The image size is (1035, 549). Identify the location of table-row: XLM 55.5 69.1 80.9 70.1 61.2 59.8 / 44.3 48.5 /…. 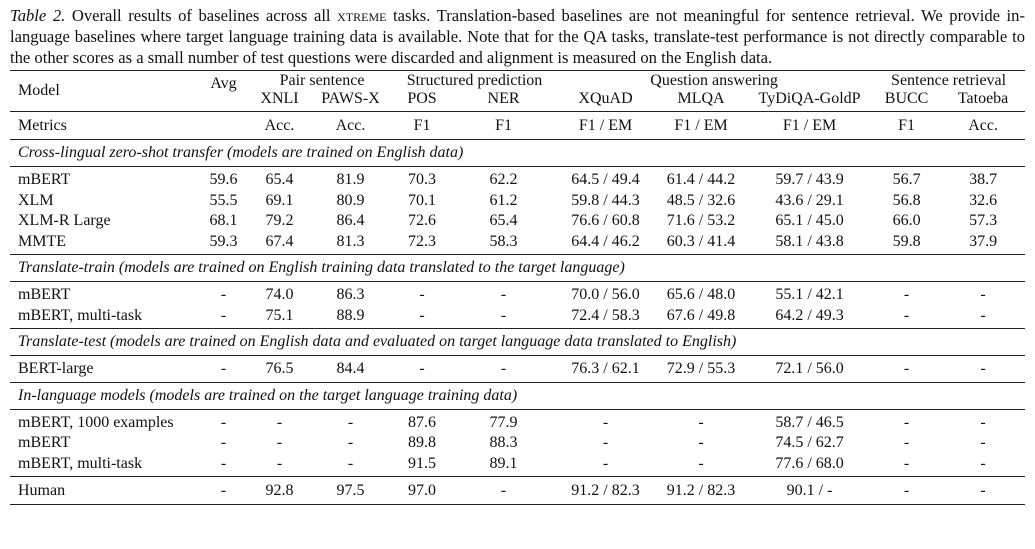
(517, 201).